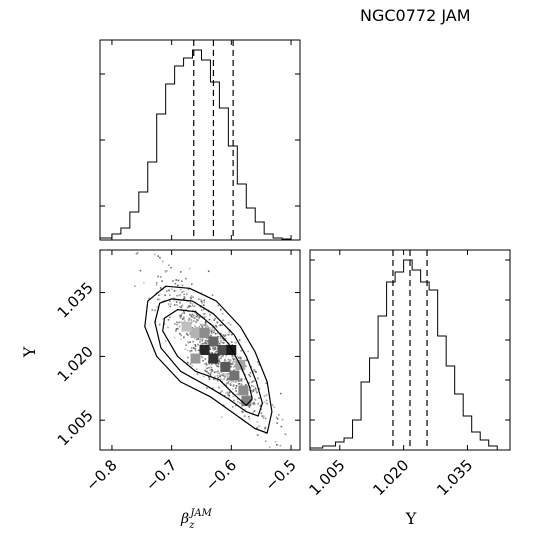 This screenshot has height=550, width=550. Describe the element at coordinates (221, 475) in the screenshot. I see `joint-x-tick-label-2: −0.6` at that location.